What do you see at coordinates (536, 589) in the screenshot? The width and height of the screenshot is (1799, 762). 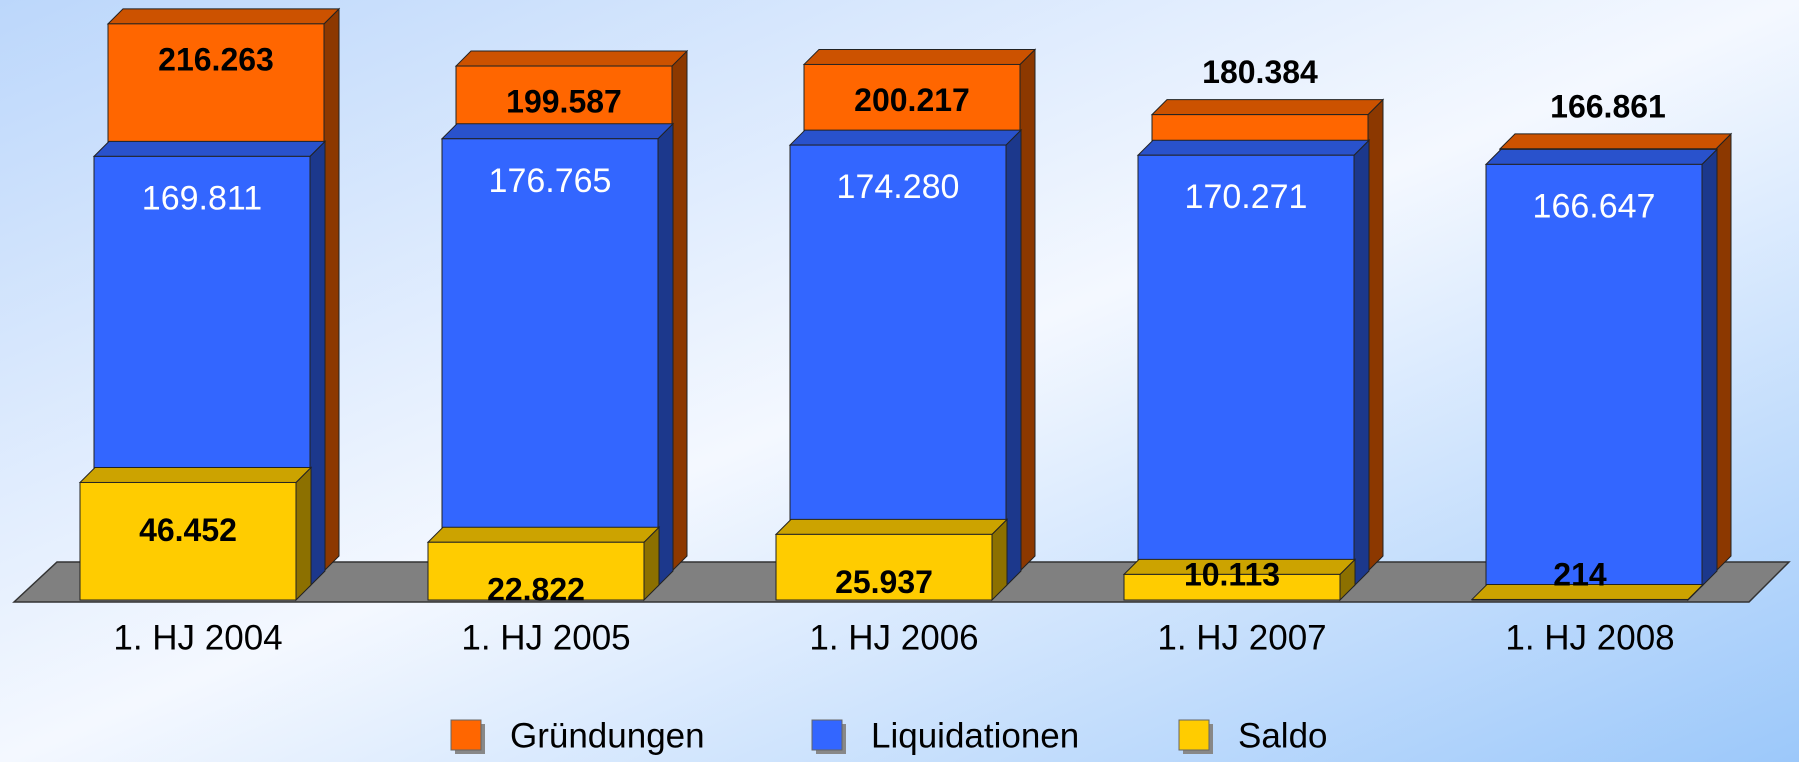 I see `value-label: 22.822` at bounding box center [536, 589].